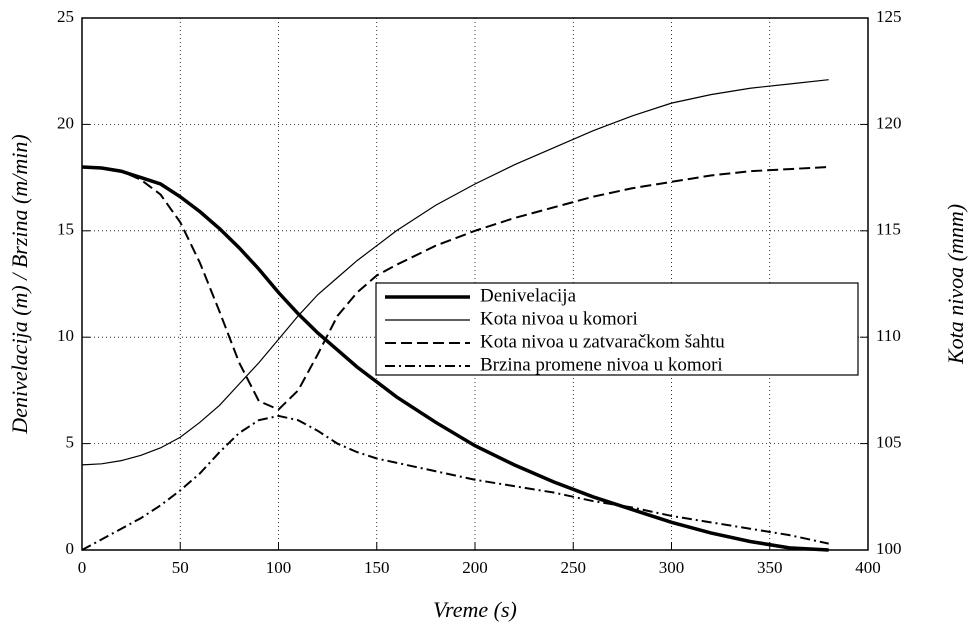 The width and height of the screenshot is (972, 633). I want to click on y2-tick-label: 115, so click(888, 229).